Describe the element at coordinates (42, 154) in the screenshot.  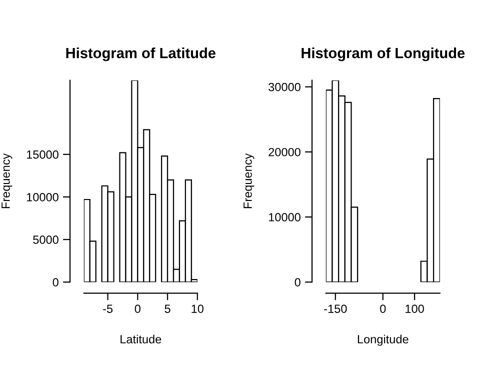
I see `y-tick-label: 15000` at that location.